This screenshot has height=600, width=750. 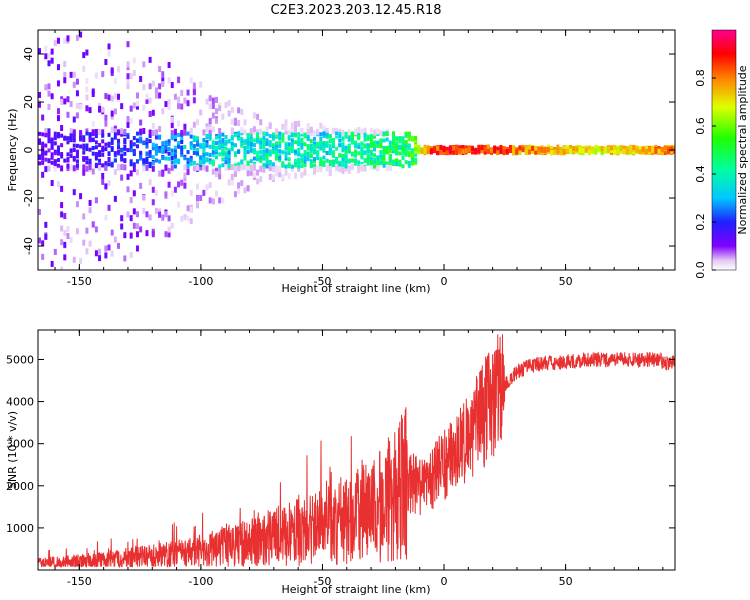 I want to click on snr-xtick-label: -100, so click(x=200, y=581).